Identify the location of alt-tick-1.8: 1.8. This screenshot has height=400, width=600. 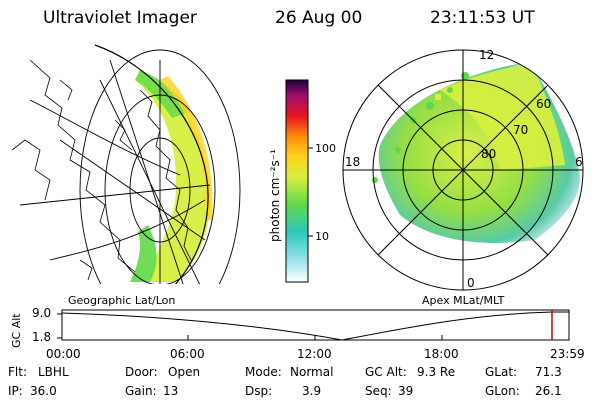
(42, 337).